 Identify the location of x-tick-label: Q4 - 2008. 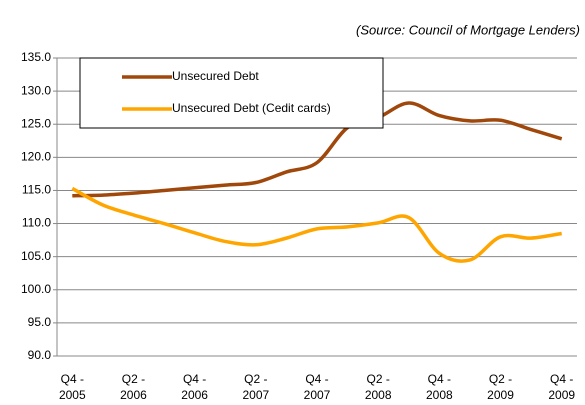
(439, 387).